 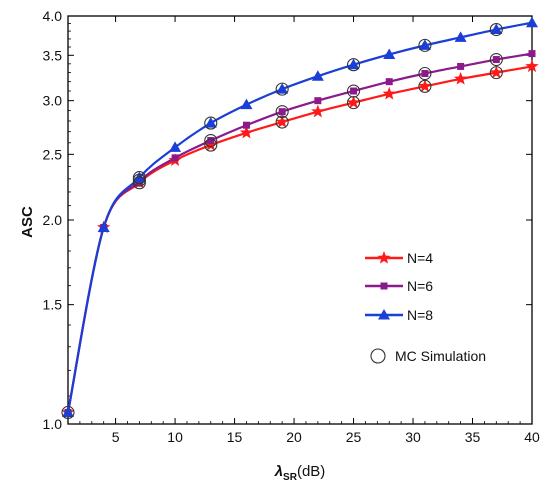 What do you see at coordinates (294, 437) in the screenshot?
I see `x-tick-label: 20` at bounding box center [294, 437].